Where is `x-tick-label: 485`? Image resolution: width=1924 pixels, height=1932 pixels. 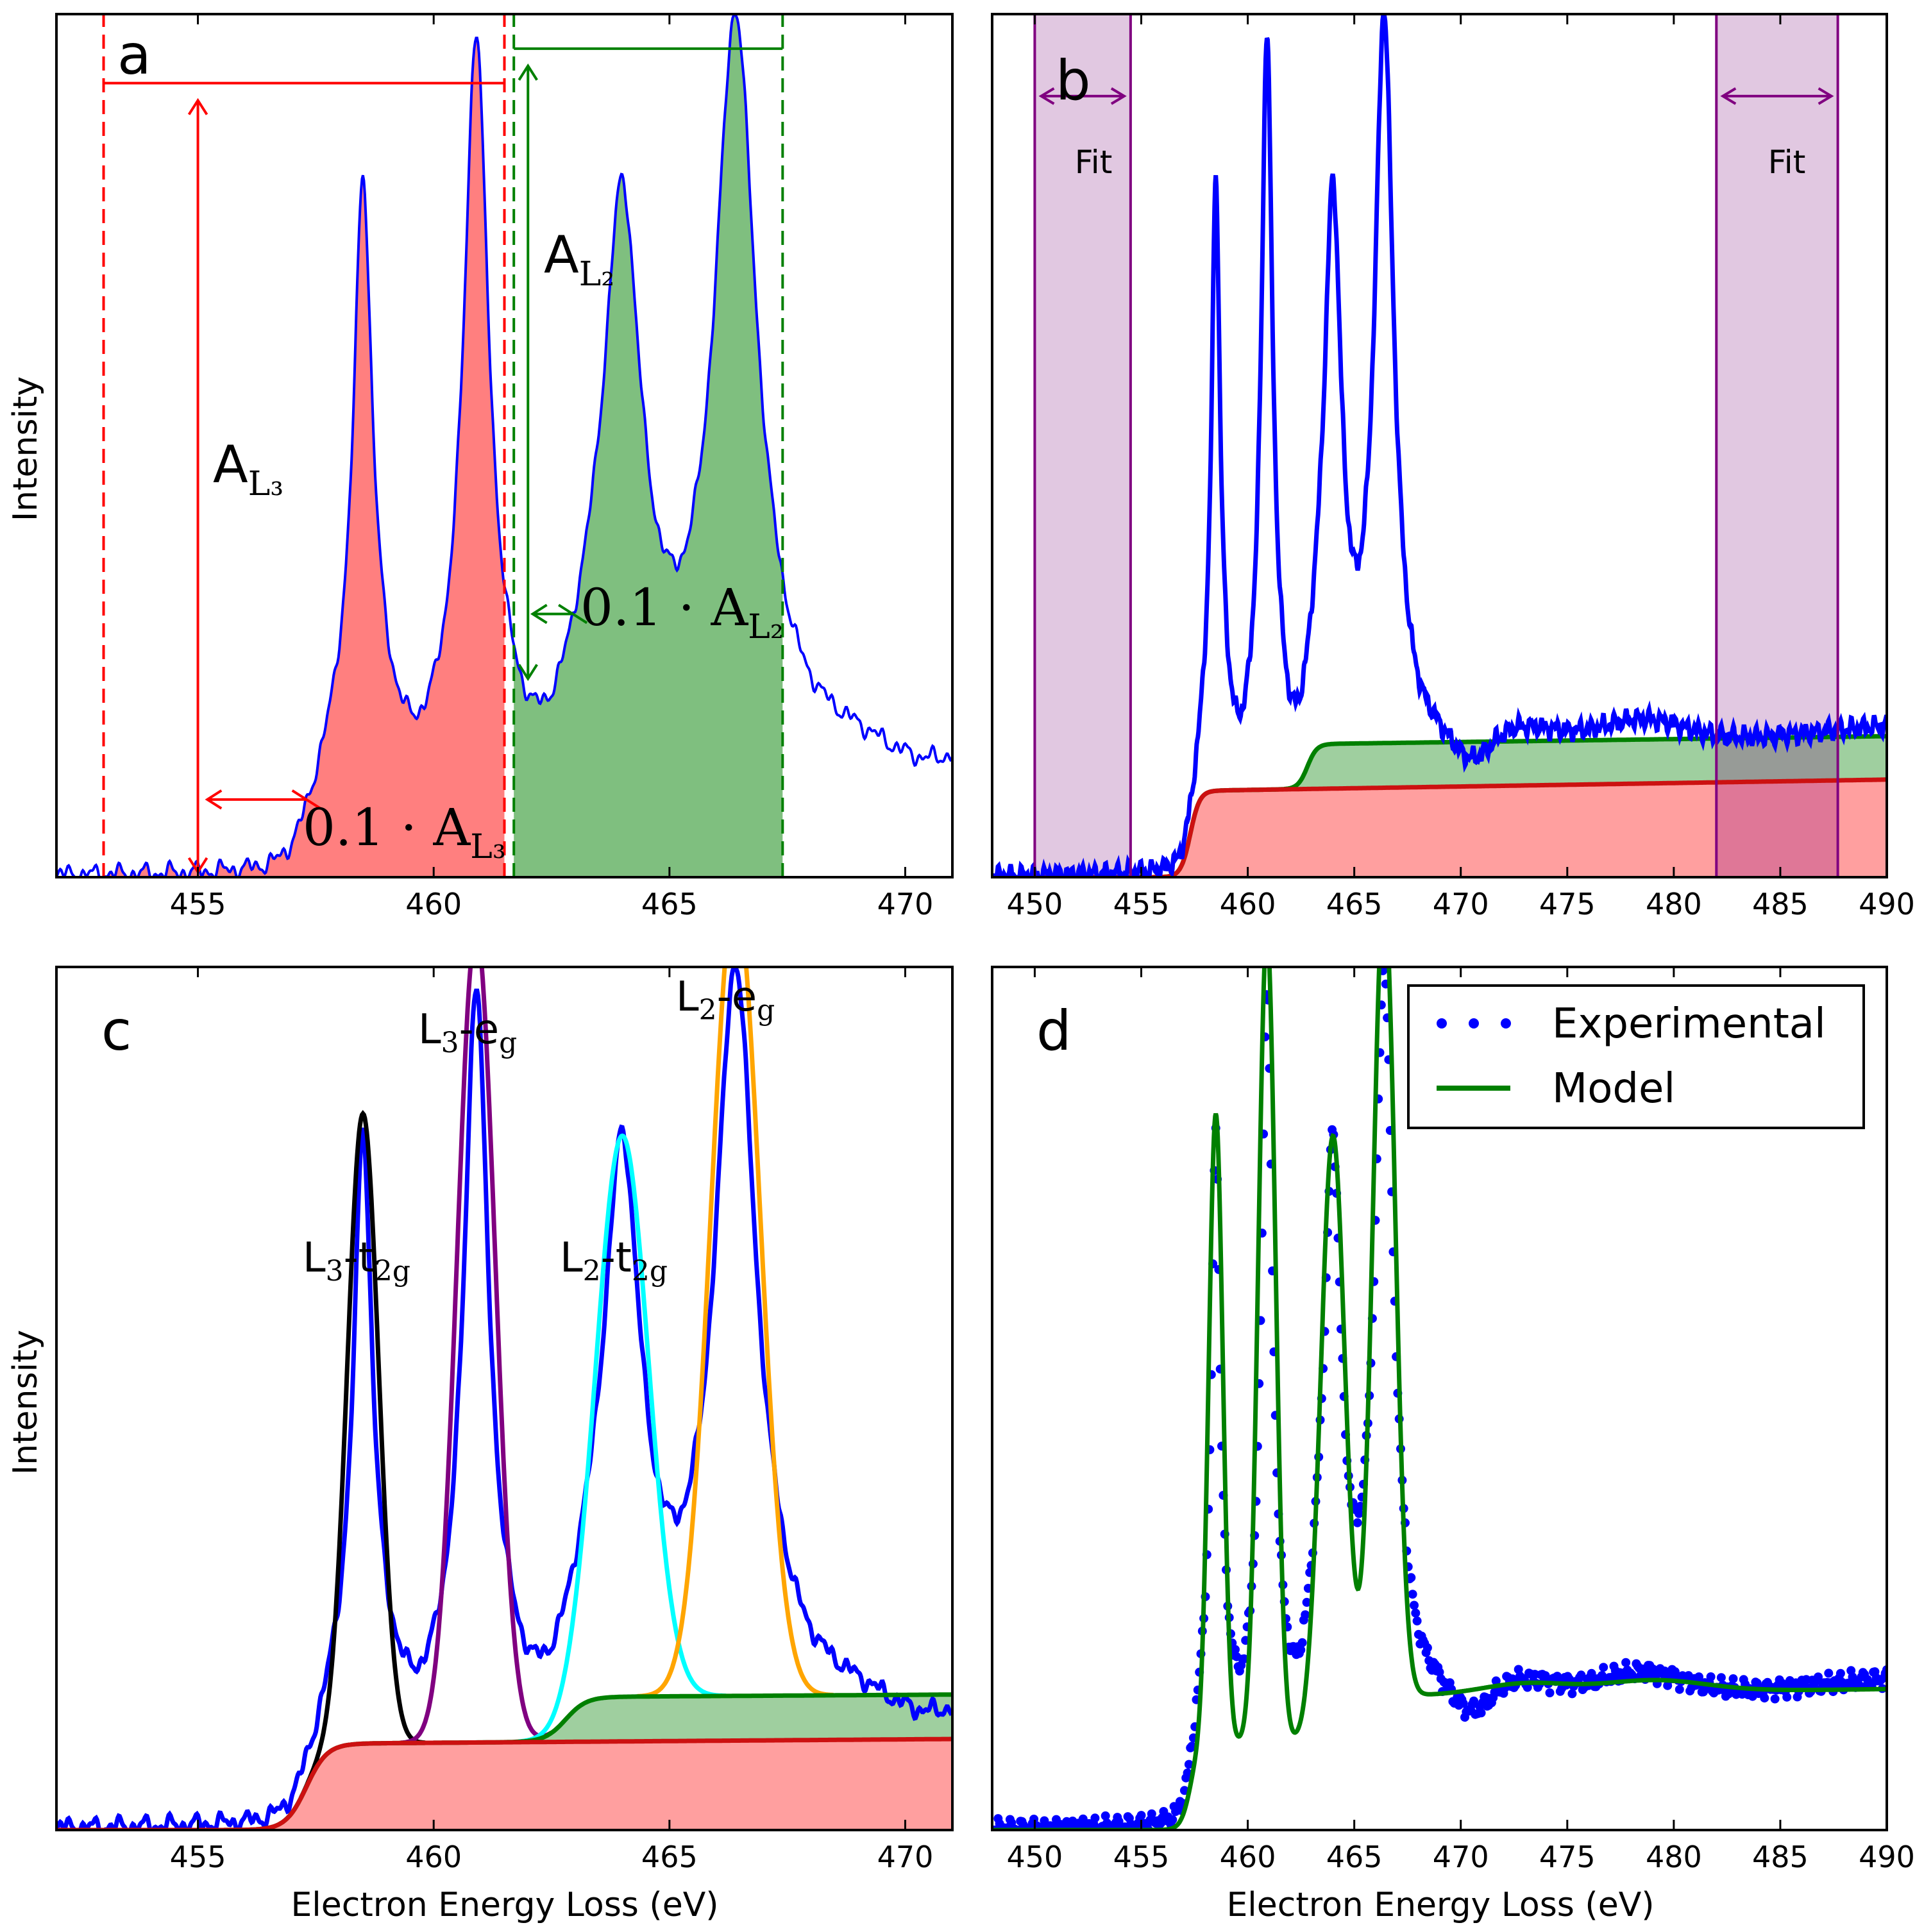 x-tick-label: 485 is located at coordinates (1780, 904).